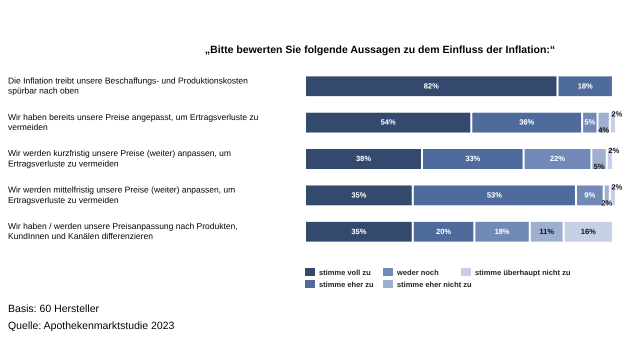 The height and width of the screenshot is (340, 630). Describe the element at coordinates (122, 194) in the screenshot. I see `y-tick-label: Wir werden mittelfristig unsere Preise (weiter) anpassen, um Ertragsverluste zu vermeiden` at that location.